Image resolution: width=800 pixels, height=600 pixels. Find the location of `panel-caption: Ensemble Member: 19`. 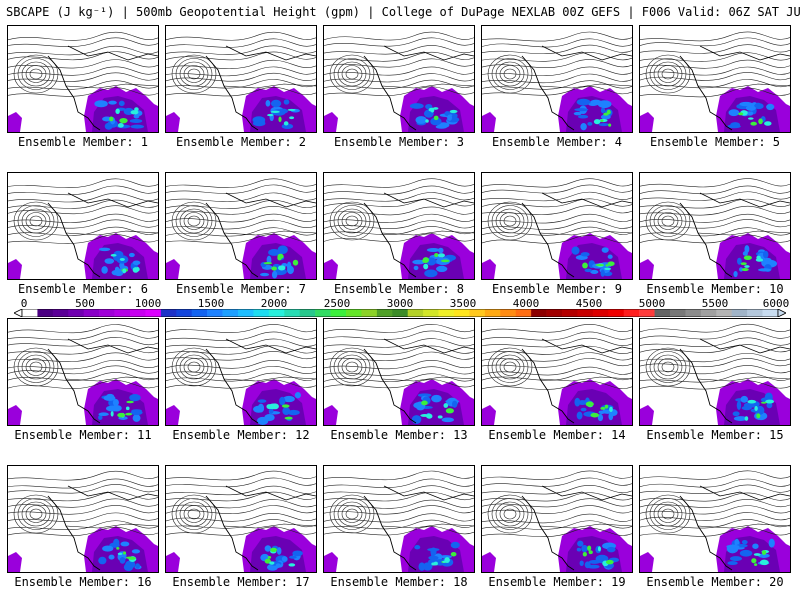

panel-caption: Ensemble Member: 19 is located at coordinates (557, 582).